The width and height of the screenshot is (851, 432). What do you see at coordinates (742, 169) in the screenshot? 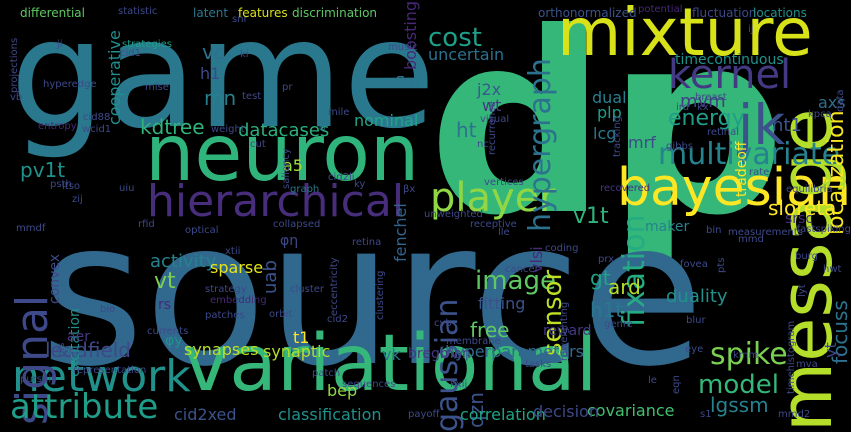
I see `cloud-word: tradeoff` at bounding box center [742, 169].